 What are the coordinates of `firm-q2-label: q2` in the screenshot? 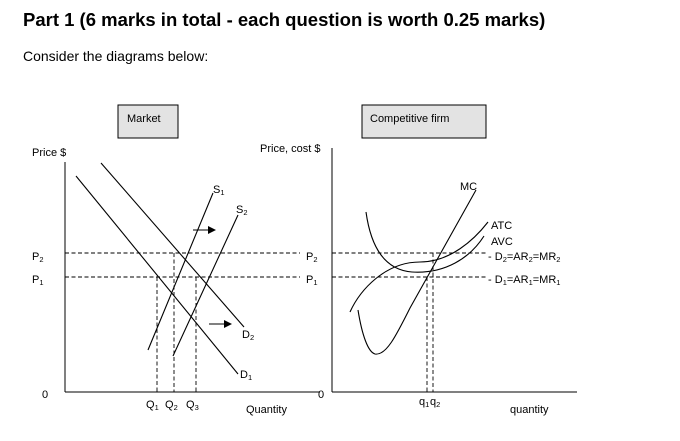 It's located at (435, 402).